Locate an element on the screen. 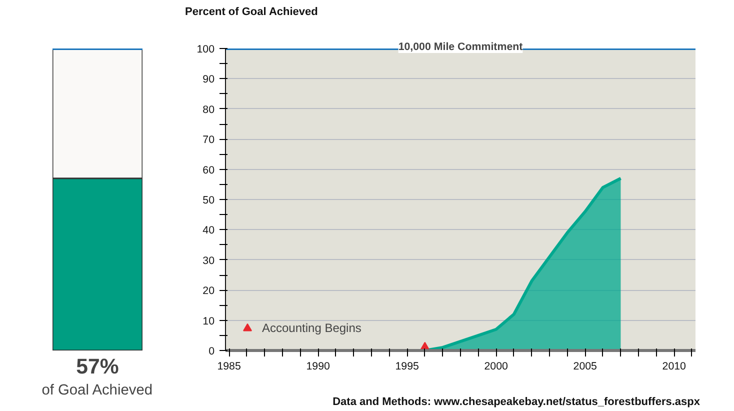 The image size is (734, 411). y-tick-label: 0 is located at coordinates (211, 352).